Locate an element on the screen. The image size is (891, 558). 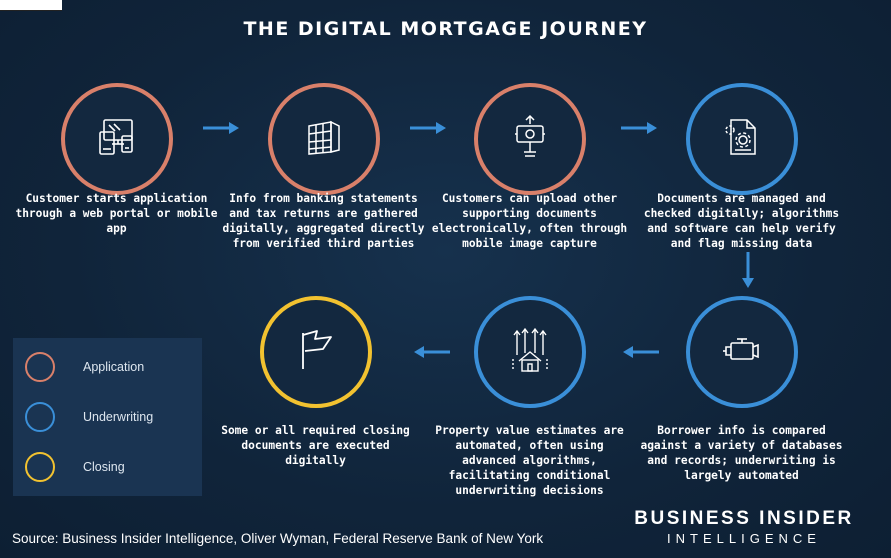
flag-icon is located at coordinates (316, 352).